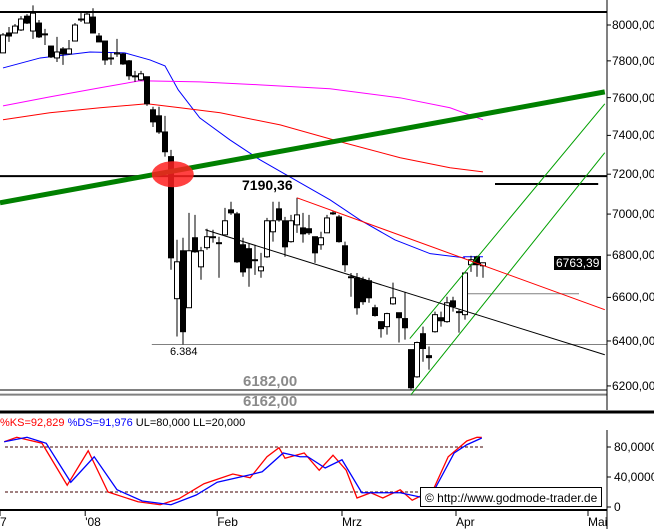 This screenshot has height=529, width=654. What do you see at coordinates (578, 263) in the screenshot?
I see `last-price-badge: 6763,39` at bounding box center [578, 263].